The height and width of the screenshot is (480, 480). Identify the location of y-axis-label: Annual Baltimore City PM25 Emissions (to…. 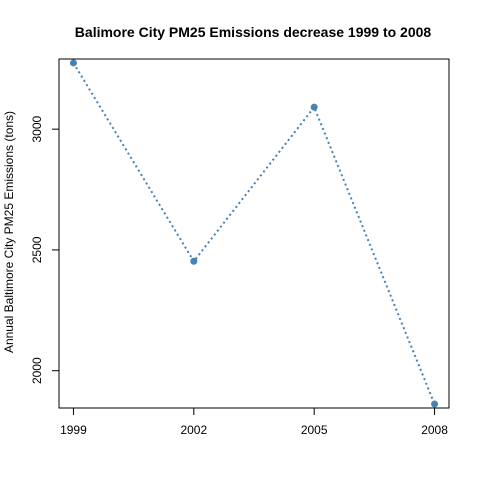
(9, 232).